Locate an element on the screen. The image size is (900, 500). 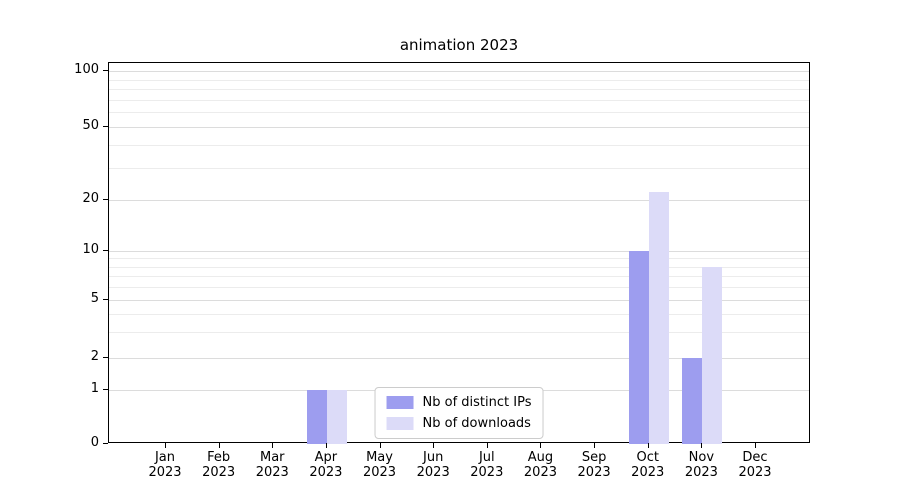
x-tick-label: Feb 2023 is located at coordinates (219, 465).